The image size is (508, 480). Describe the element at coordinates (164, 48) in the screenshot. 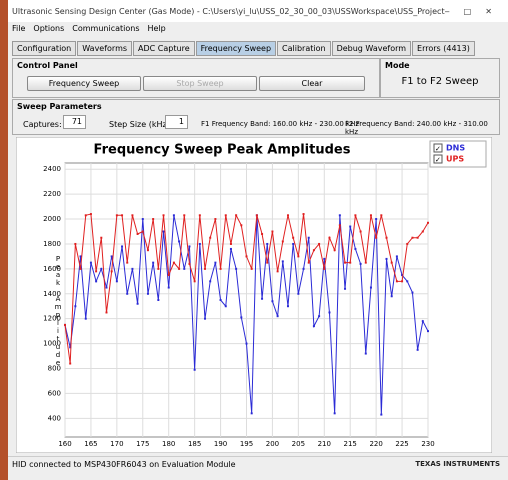

I see `tab: ADC Capture` at that location.